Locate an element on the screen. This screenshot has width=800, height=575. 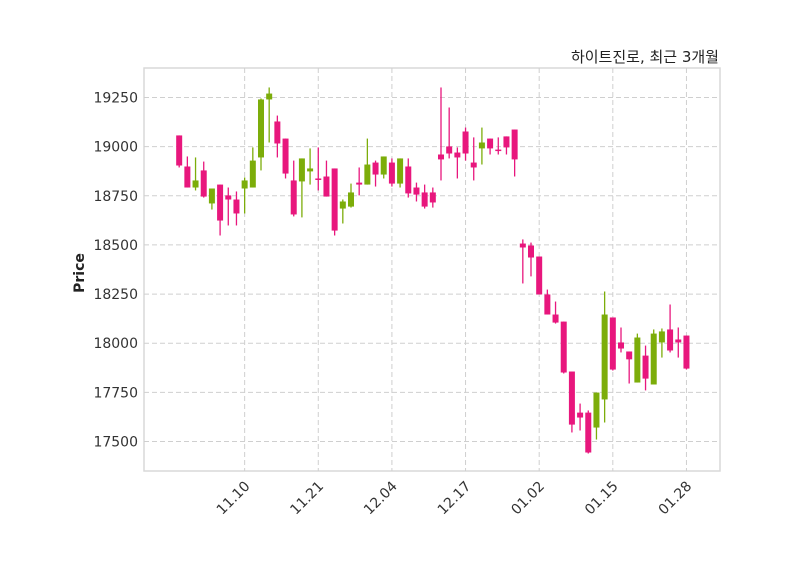
y-tick-label: 18000 is located at coordinates (115, 344).